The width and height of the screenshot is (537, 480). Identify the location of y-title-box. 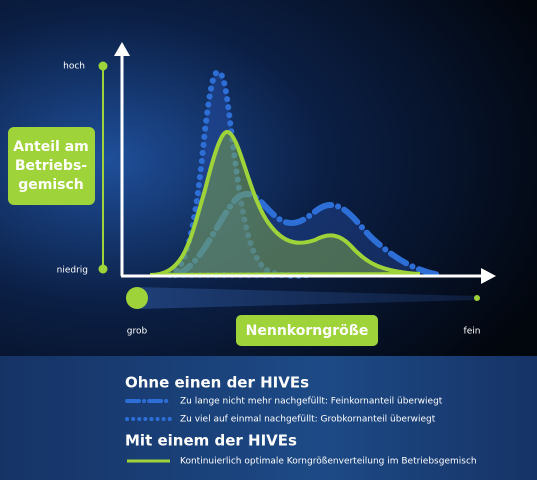
(51, 166).